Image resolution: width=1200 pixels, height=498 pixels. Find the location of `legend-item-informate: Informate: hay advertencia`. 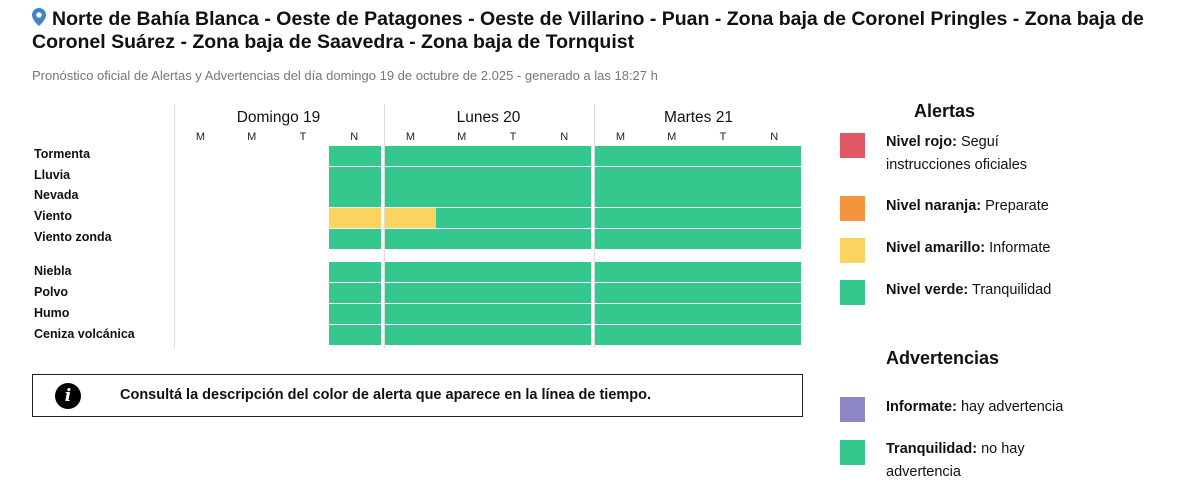

legend-item-informate: Informate: hay advertencia is located at coordinates (975, 407).